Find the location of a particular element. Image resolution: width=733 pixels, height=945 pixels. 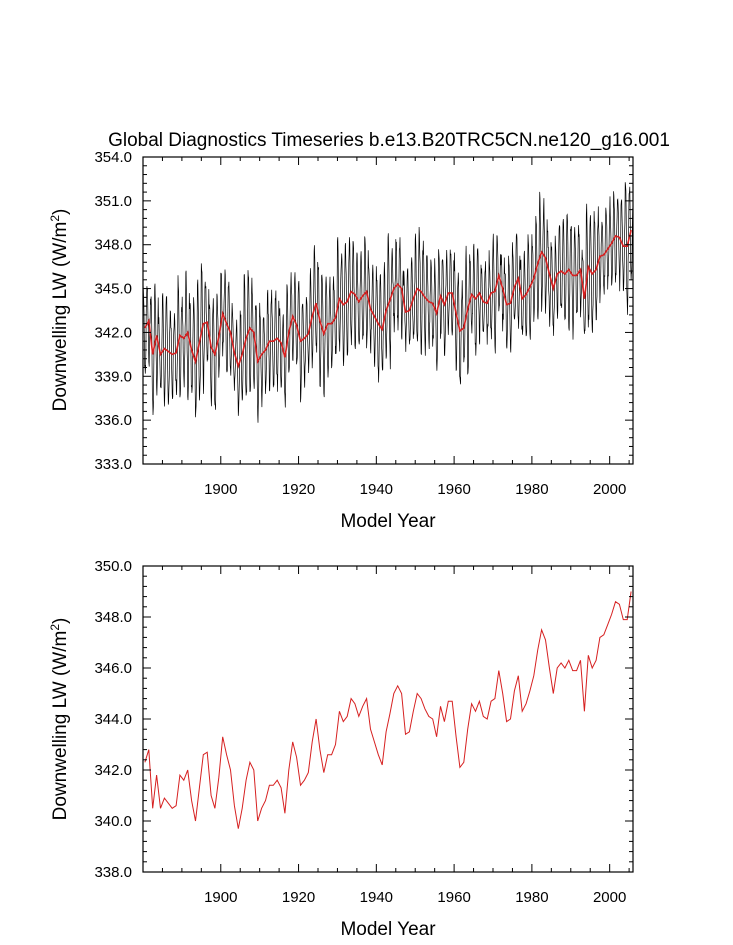

top-x-axis-title: Model Year is located at coordinates (388, 521).